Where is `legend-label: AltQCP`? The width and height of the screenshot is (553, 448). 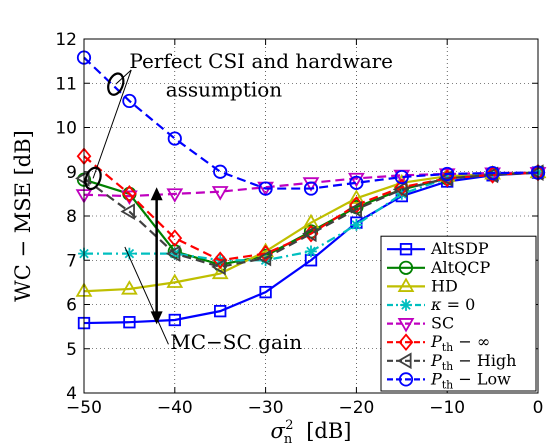 legend-label: AltQCP is located at coordinates (460, 267).